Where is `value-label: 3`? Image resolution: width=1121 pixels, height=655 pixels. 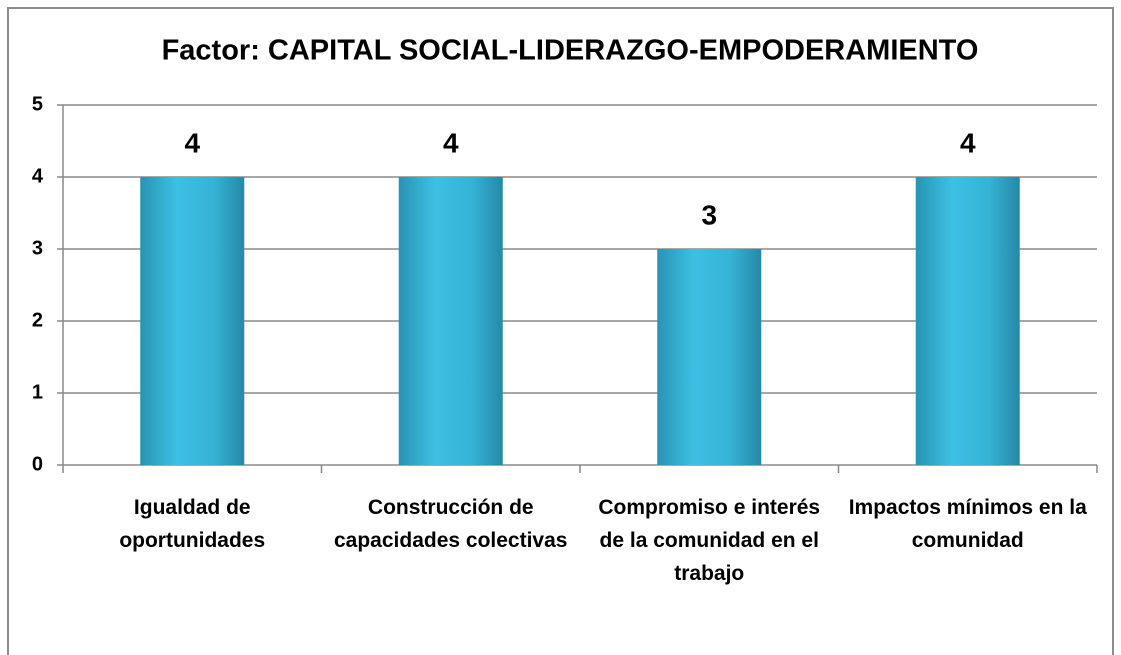
value-label: 3 is located at coordinates (709, 214).